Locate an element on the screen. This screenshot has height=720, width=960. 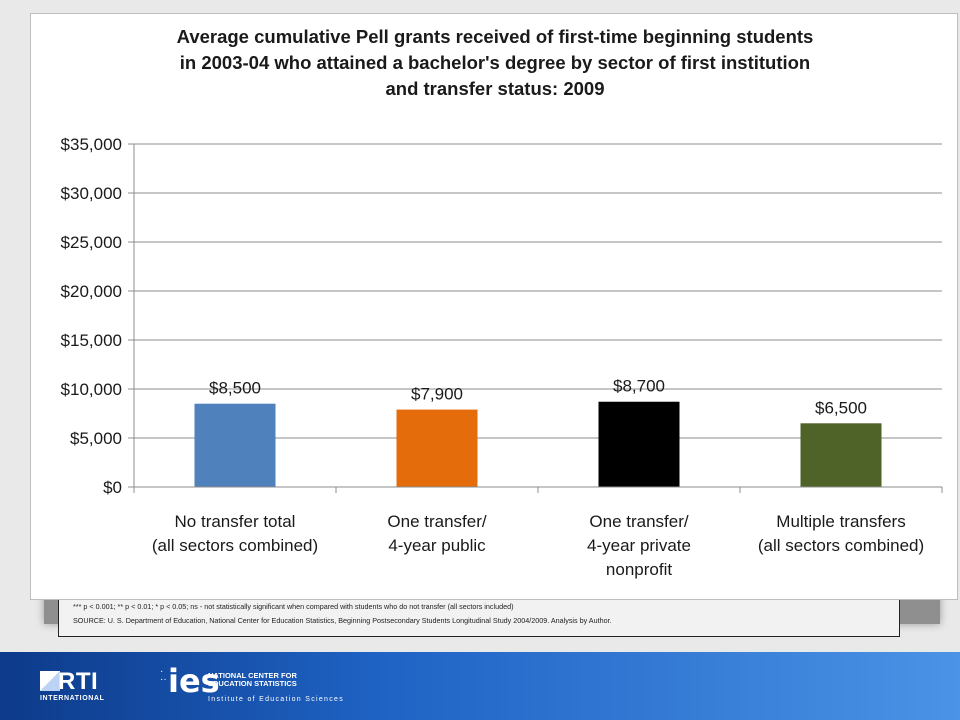
category-label: One transfer/4-year public is located at coordinates (436, 533).